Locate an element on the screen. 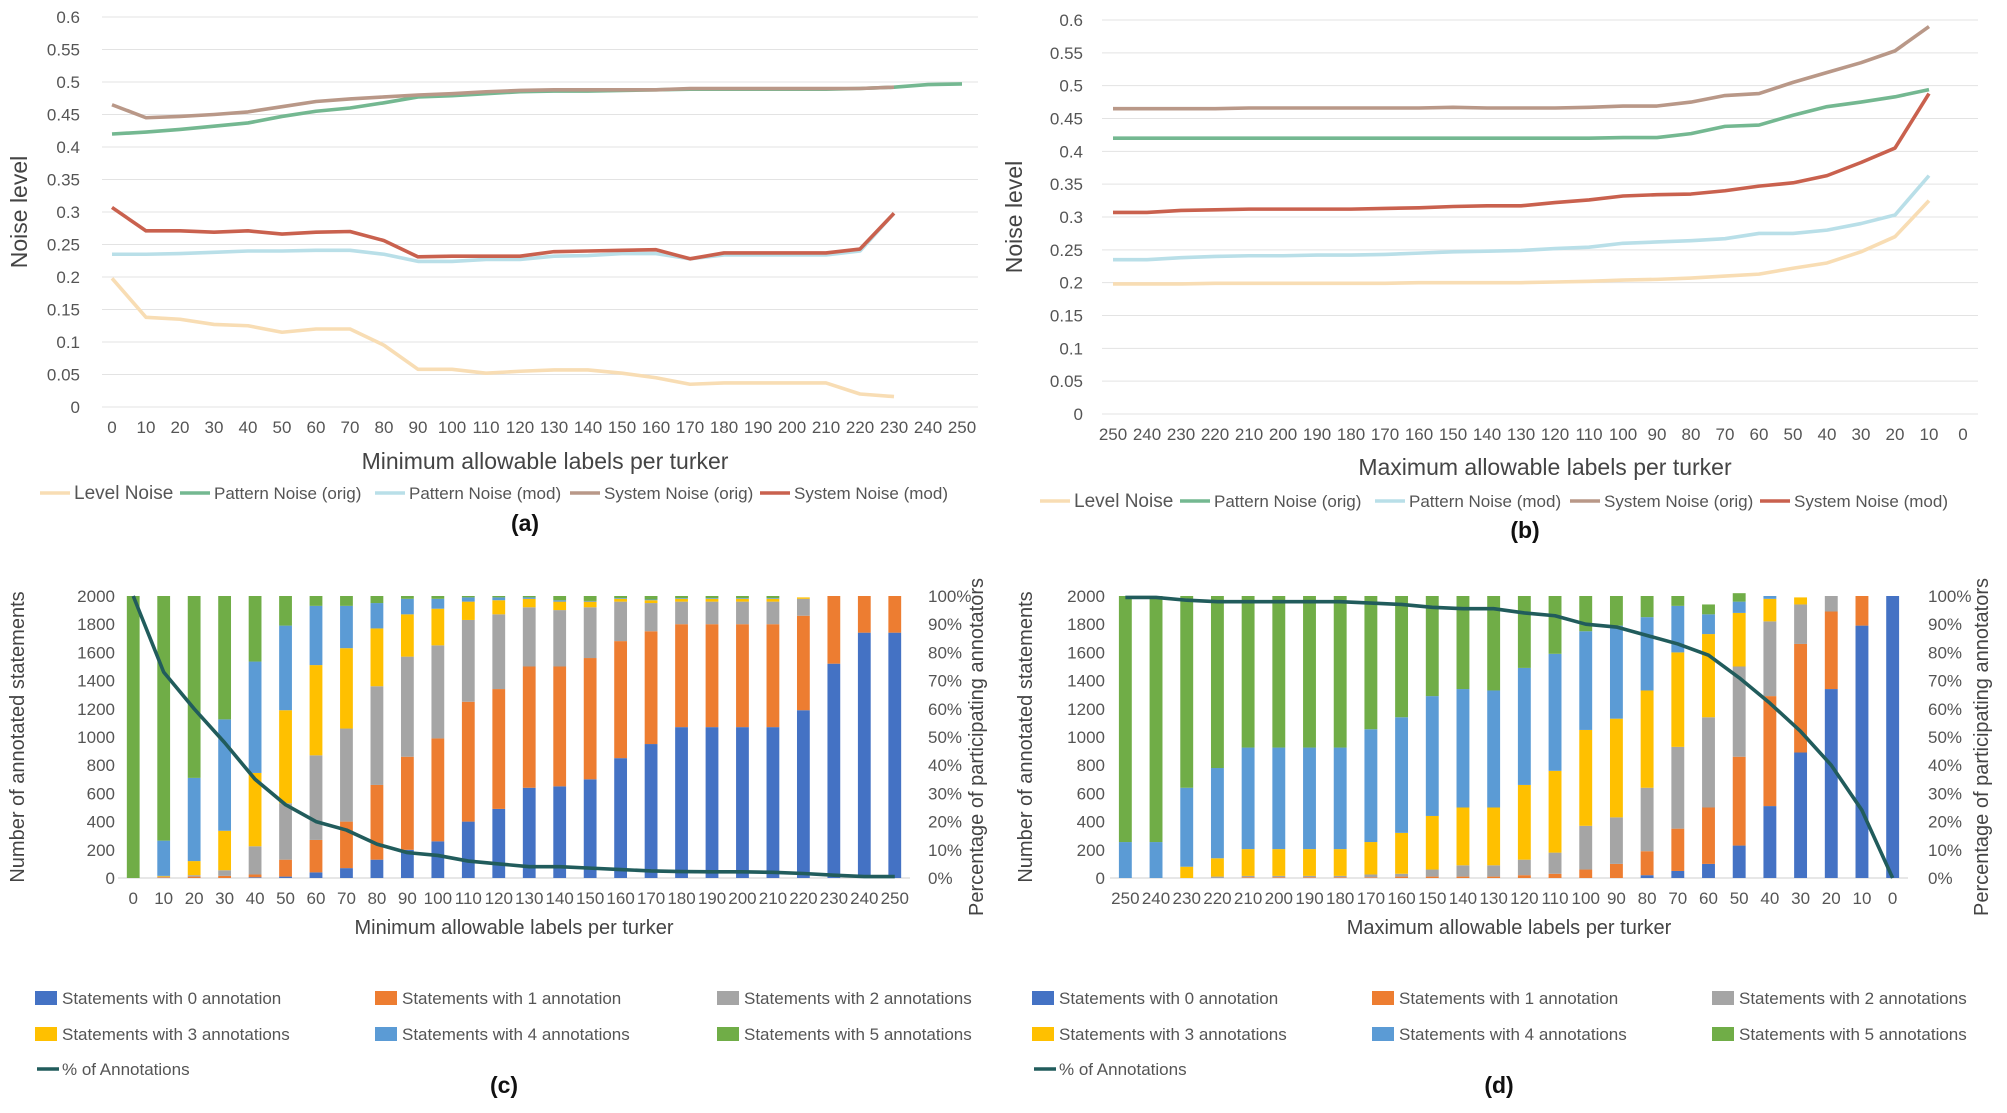 The height and width of the screenshot is (1113, 2007). y-tick-label: 0 is located at coordinates (75, 407).